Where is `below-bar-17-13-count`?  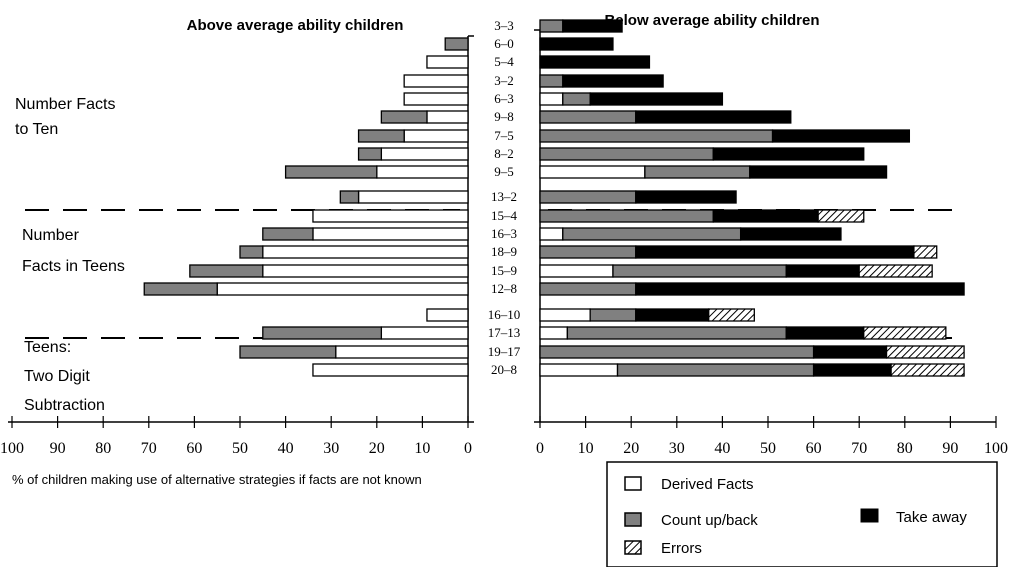 below-bar-17-13-count is located at coordinates (676, 333).